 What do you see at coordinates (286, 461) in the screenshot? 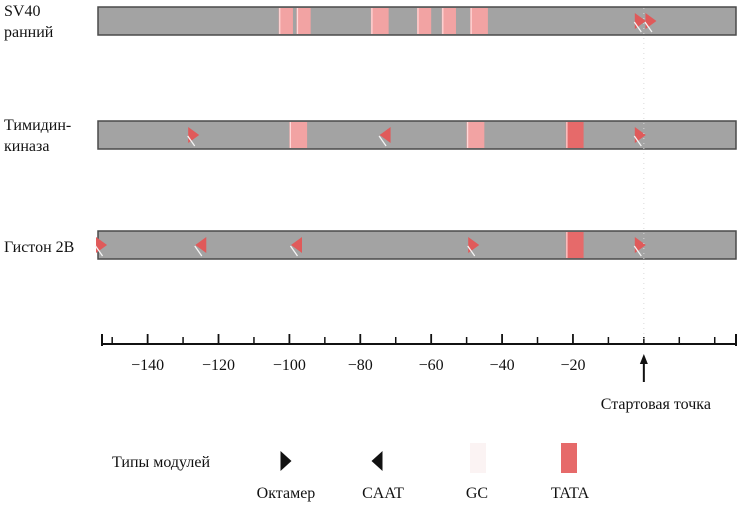
I see `legend-octamer-icon` at bounding box center [286, 461].